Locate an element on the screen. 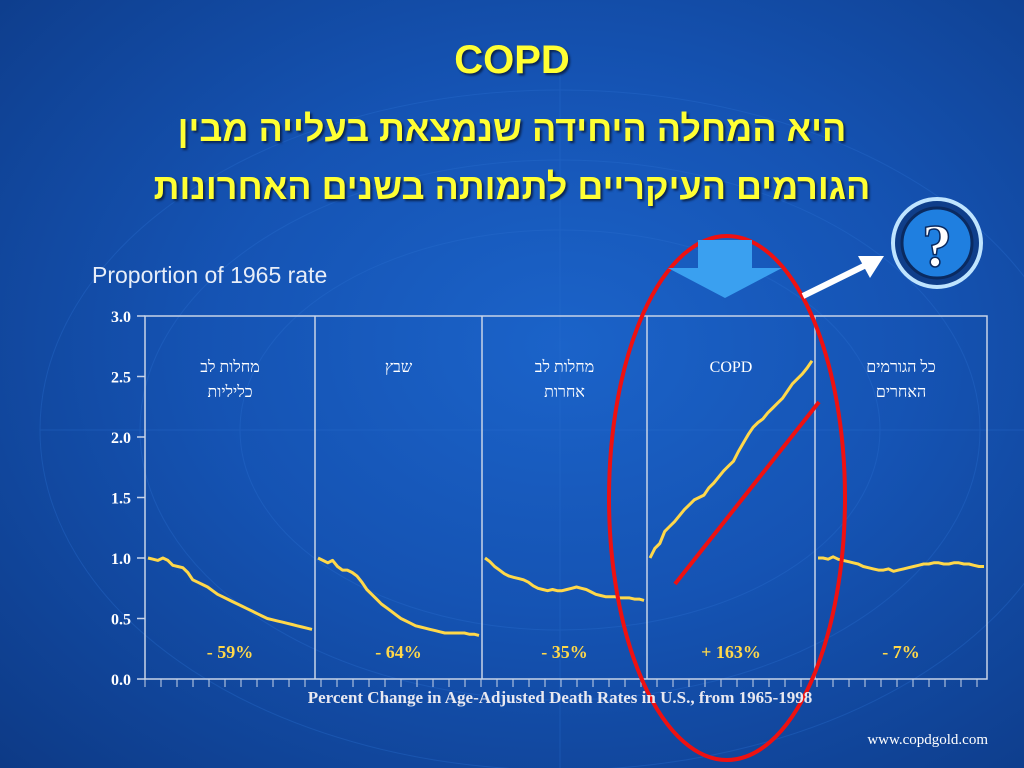  y-tick-label: 2.0 is located at coordinates (121, 438).